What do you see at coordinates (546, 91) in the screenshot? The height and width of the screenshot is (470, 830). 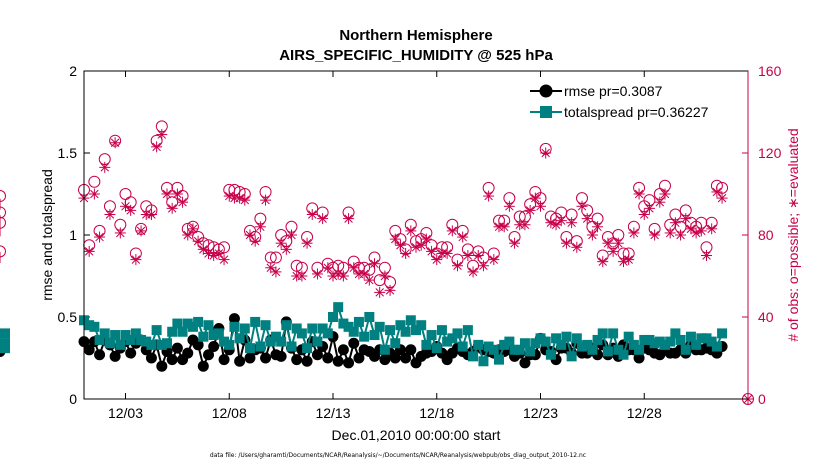 I see `legend-rmse-marker` at bounding box center [546, 91].